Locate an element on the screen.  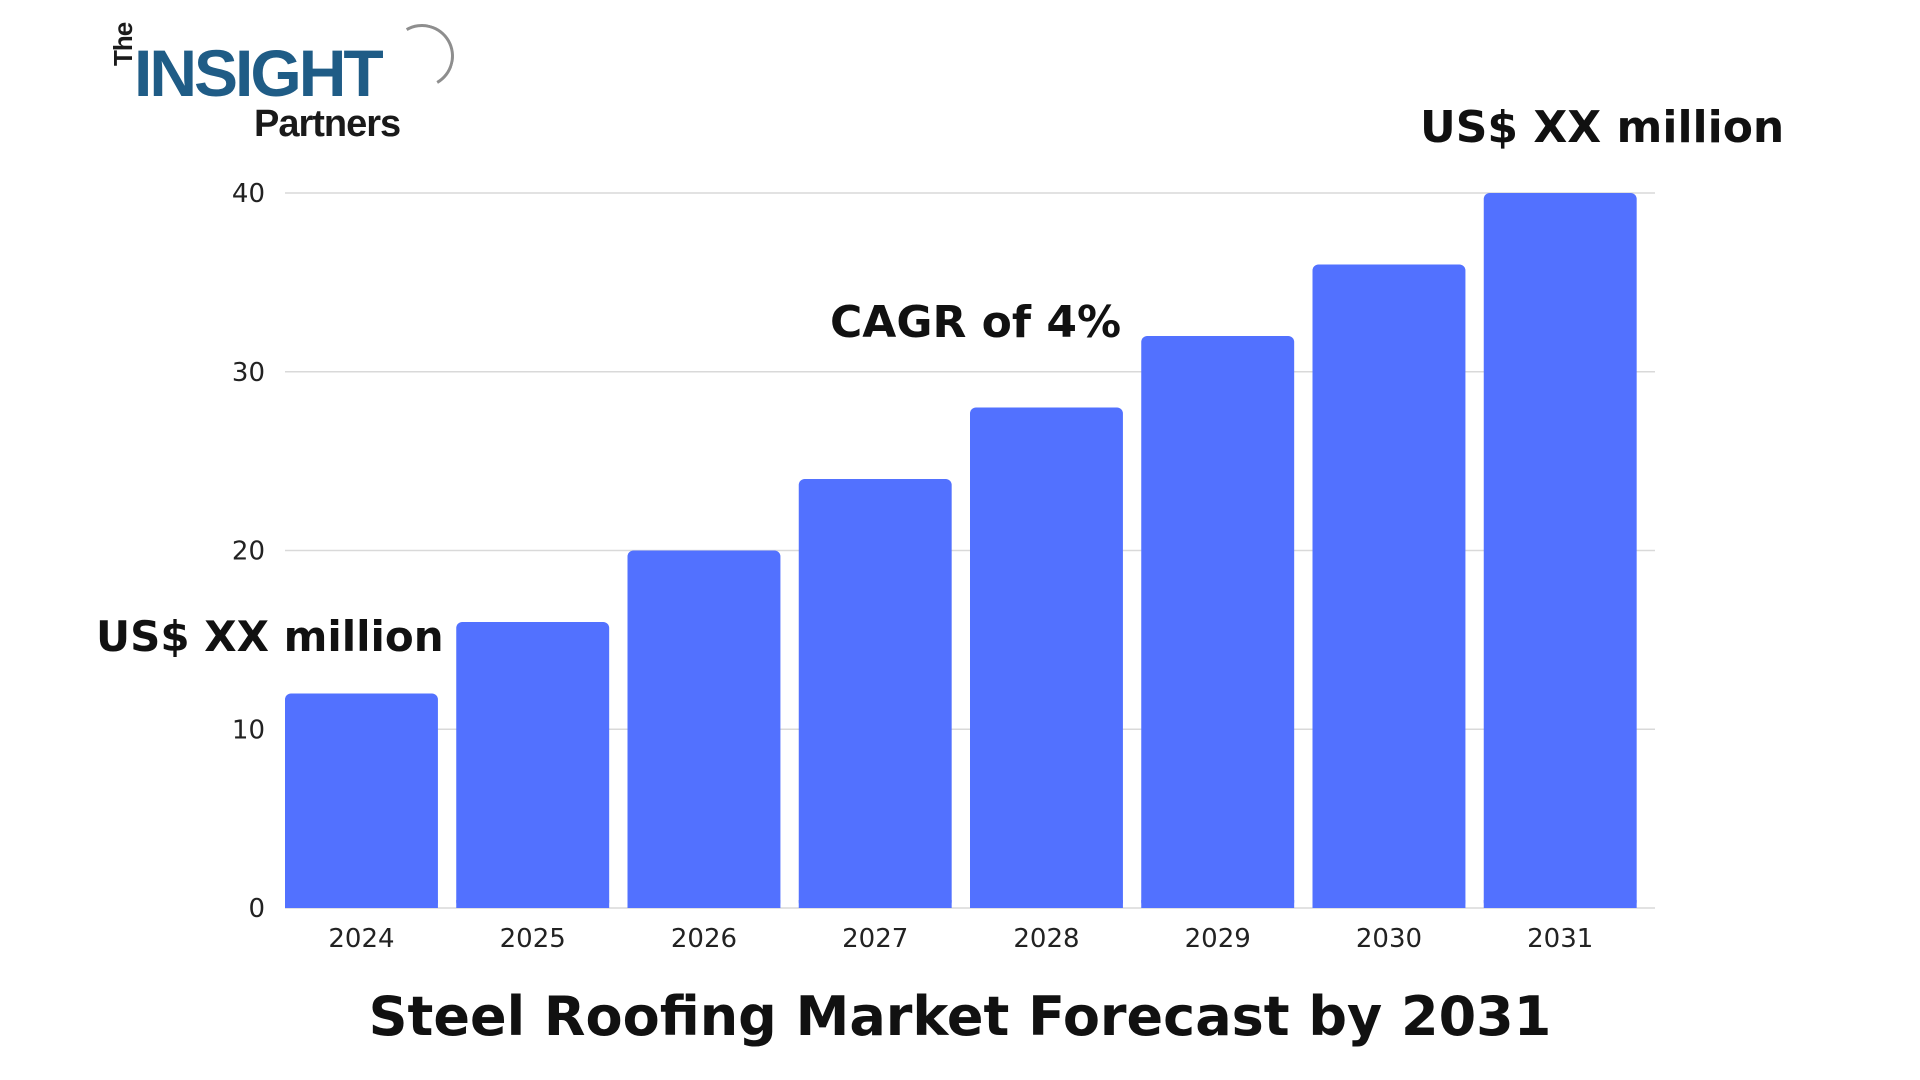
bar-base-2029 is located at coordinates (1218, 904).